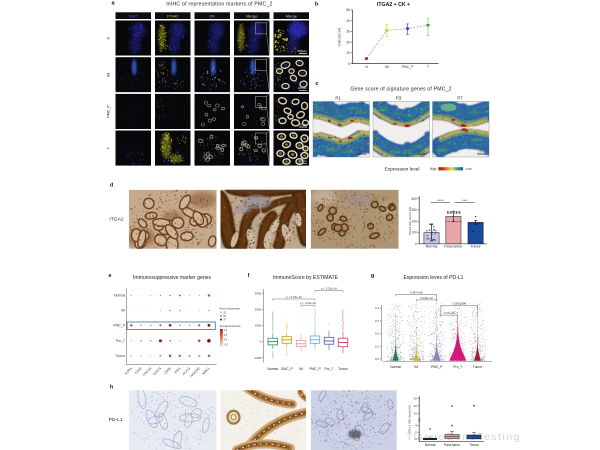 The width and height of the screenshot is (600, 450). Describe the element at coordinates (338, 98) in the screenshot. I see `svg-text: P1` at that location.